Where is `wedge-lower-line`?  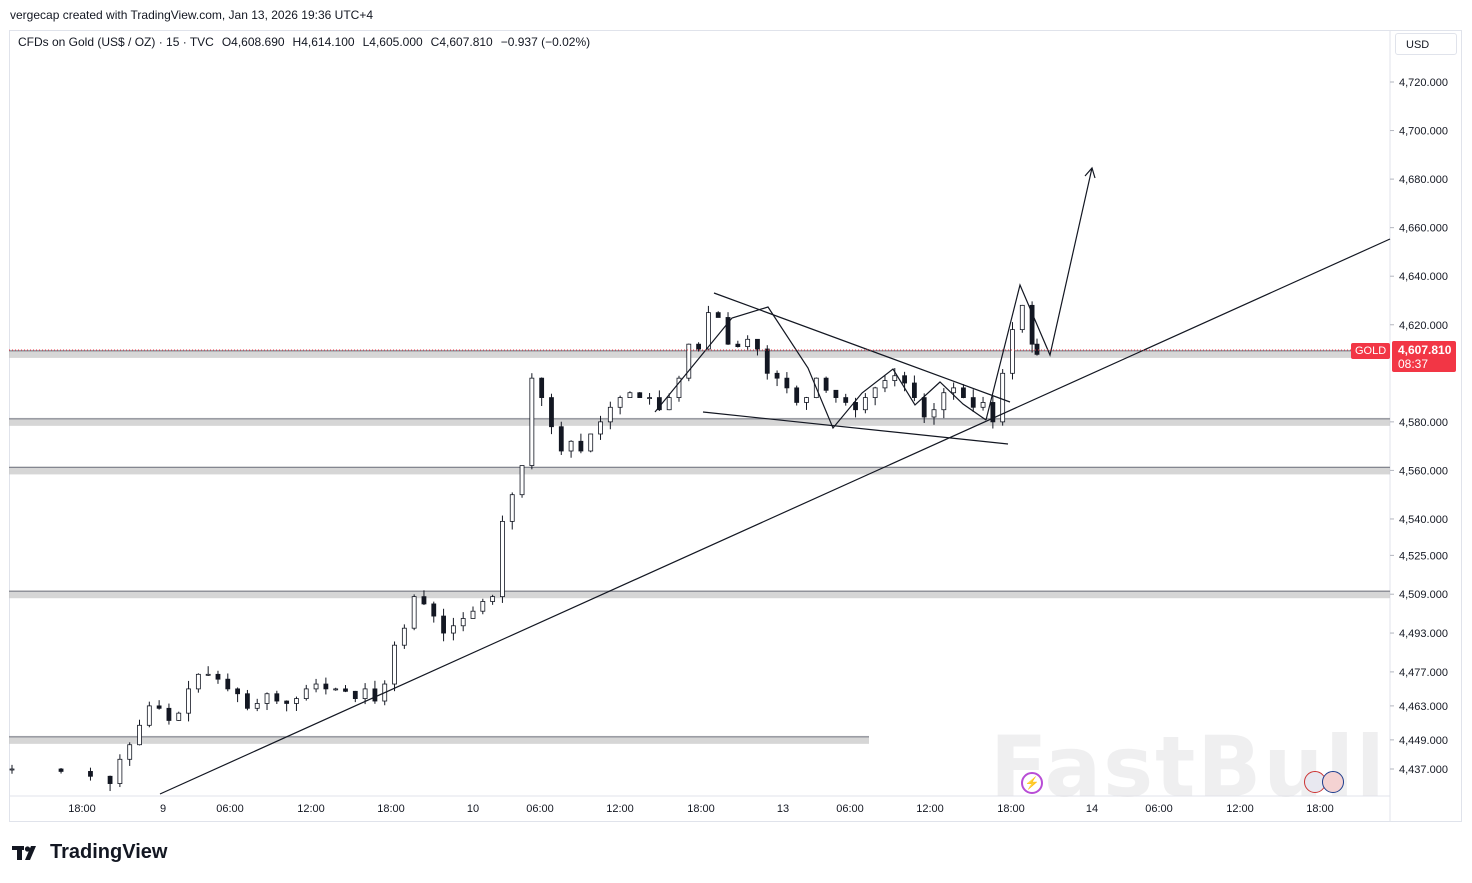 wedge-lower-line is located at coordinates (855, 428).